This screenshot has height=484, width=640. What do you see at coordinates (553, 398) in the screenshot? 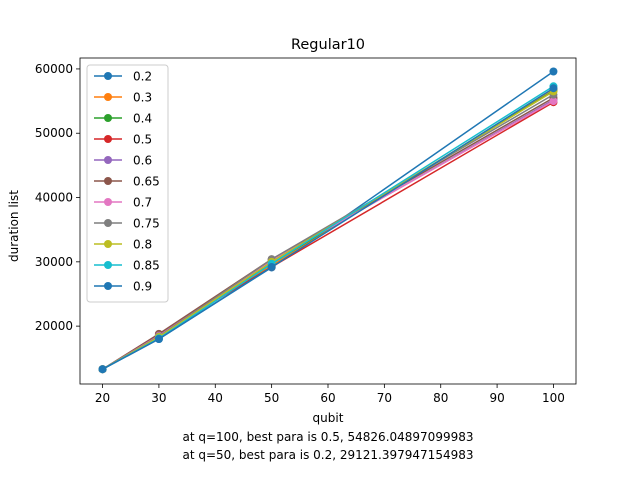
I see `x-tick-label-100: 100` at bounding box center [553, 398].